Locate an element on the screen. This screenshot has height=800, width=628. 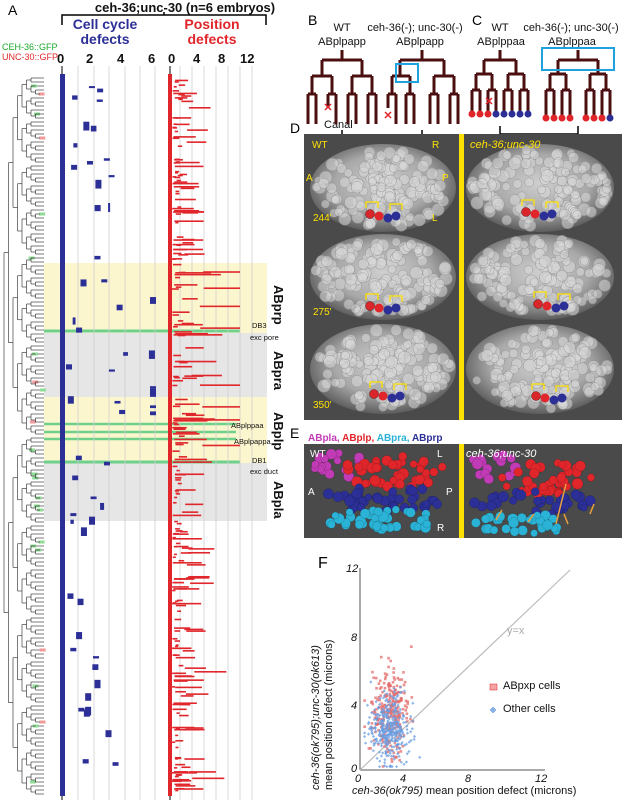
panel-c-wt-cell: ABplppaa is located at coordinates (501, 42).